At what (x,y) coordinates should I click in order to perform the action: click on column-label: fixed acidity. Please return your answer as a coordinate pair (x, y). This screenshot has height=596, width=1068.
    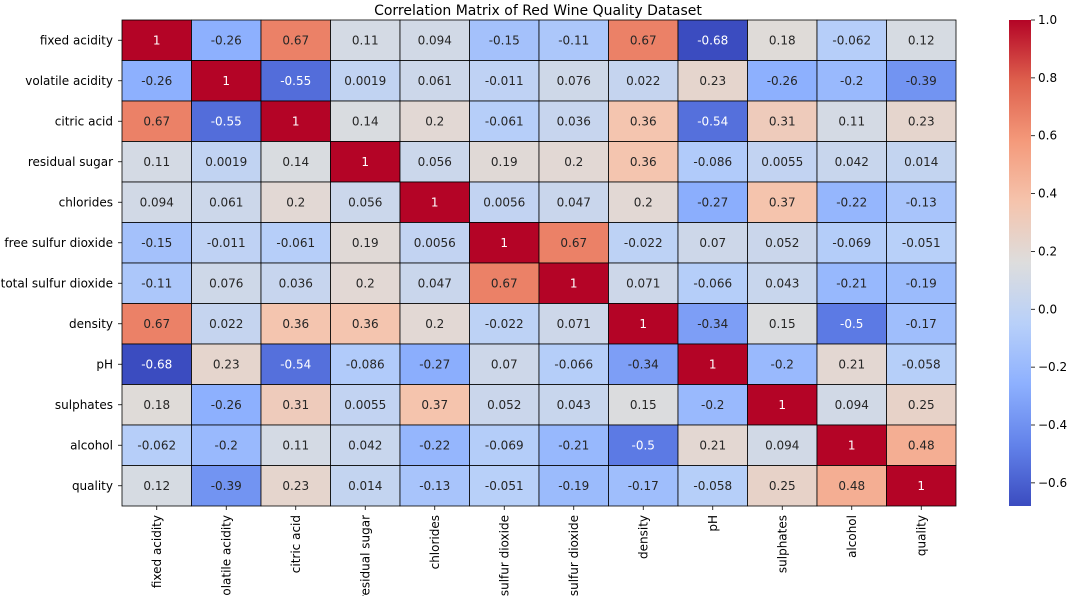
    Looking at the image, I should click on (157, 551).